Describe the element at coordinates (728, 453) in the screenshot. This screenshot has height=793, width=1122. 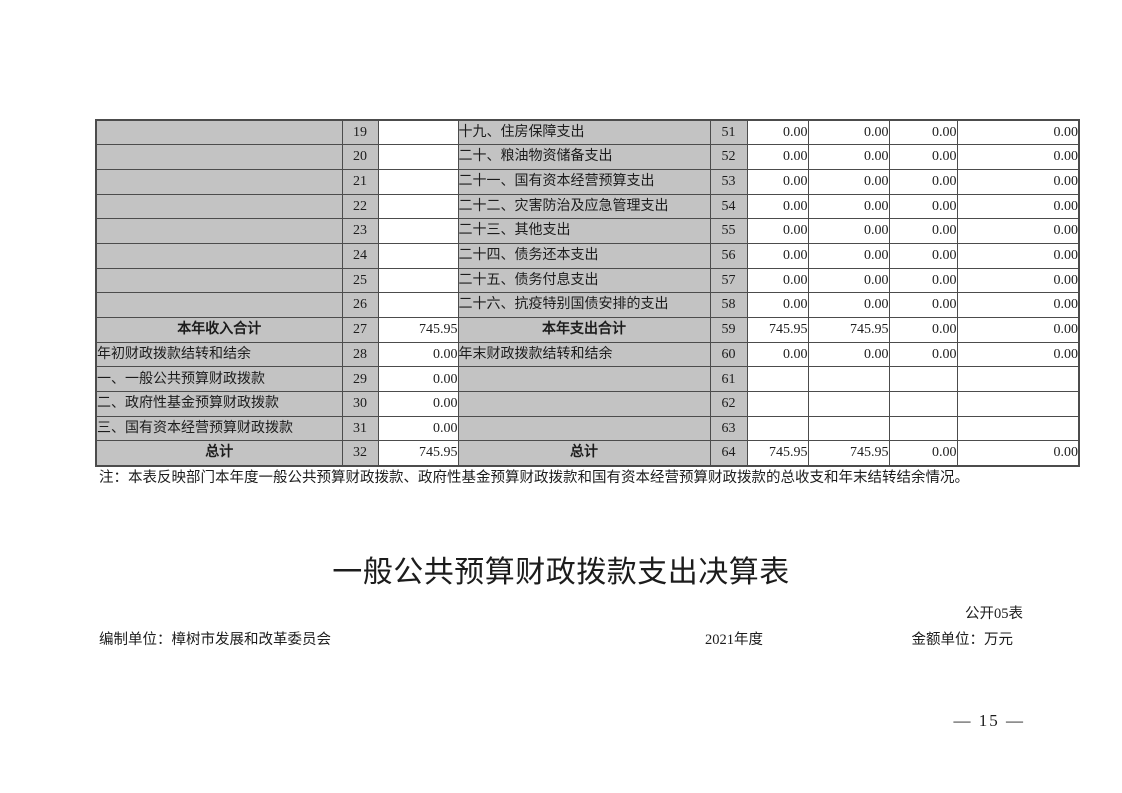
I see `right-line-number: 64` at that location.